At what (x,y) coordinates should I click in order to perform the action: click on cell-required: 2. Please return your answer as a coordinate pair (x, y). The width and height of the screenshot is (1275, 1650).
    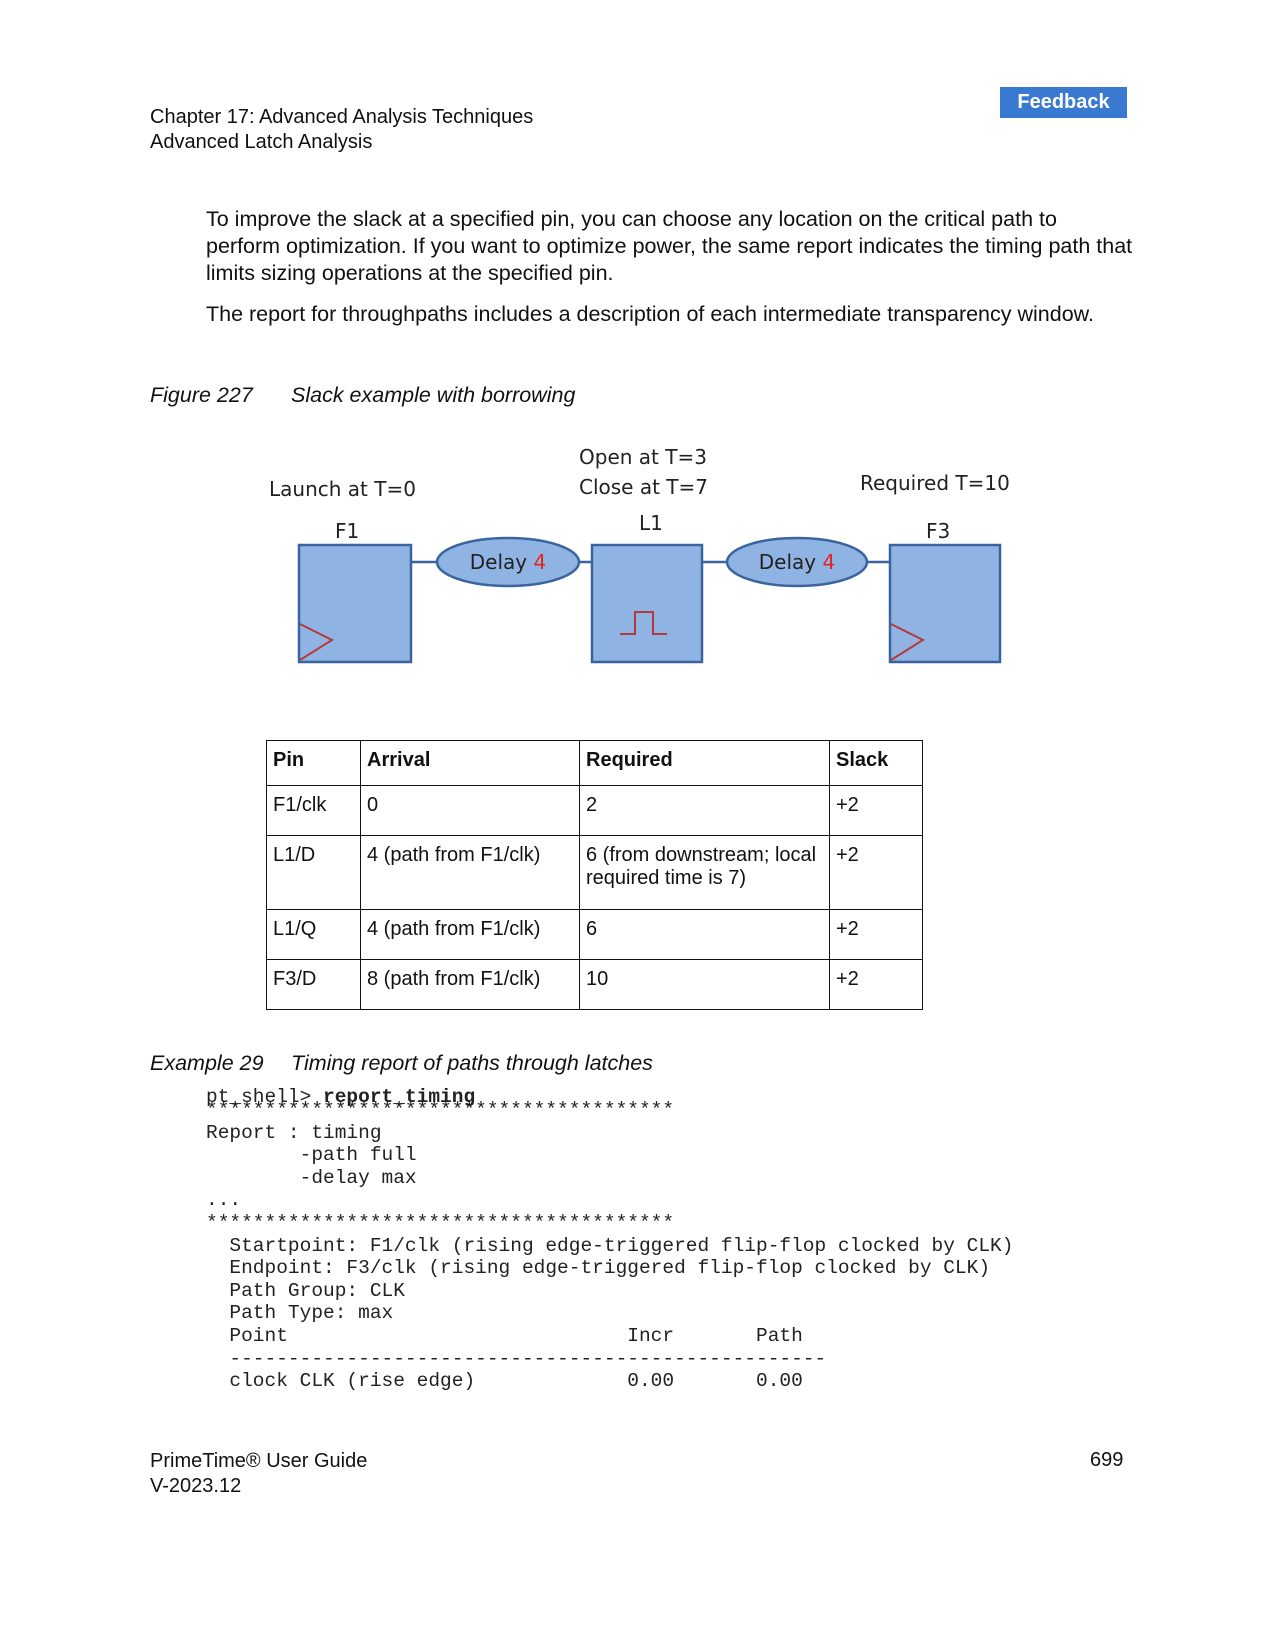
    Looking at the image, I should click on (704, 810).